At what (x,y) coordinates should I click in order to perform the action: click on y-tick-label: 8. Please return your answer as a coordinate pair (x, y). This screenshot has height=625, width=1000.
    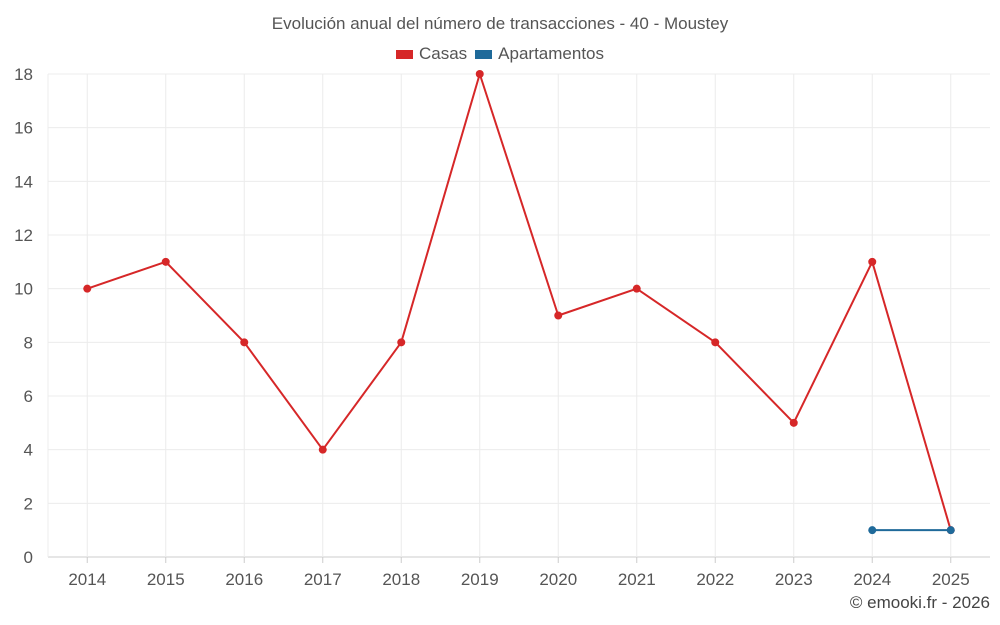
    Looking at the image, I should click on (28, 342).